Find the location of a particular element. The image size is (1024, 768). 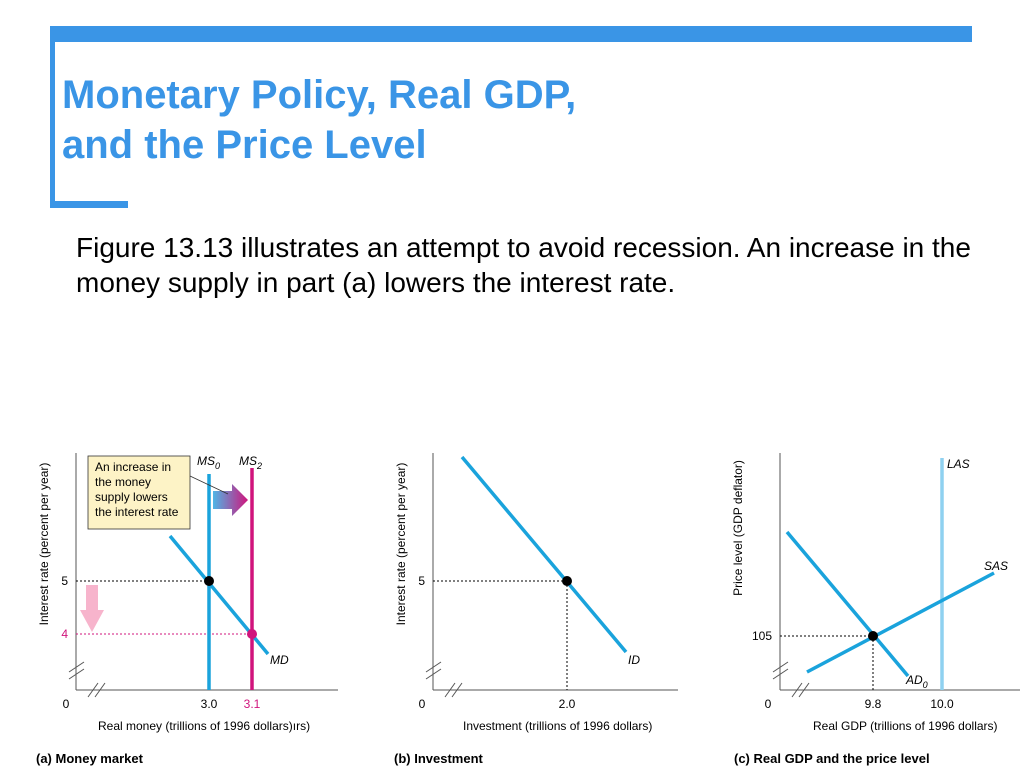

panel-b-origin: 0 is located at coordinates (422, 704).